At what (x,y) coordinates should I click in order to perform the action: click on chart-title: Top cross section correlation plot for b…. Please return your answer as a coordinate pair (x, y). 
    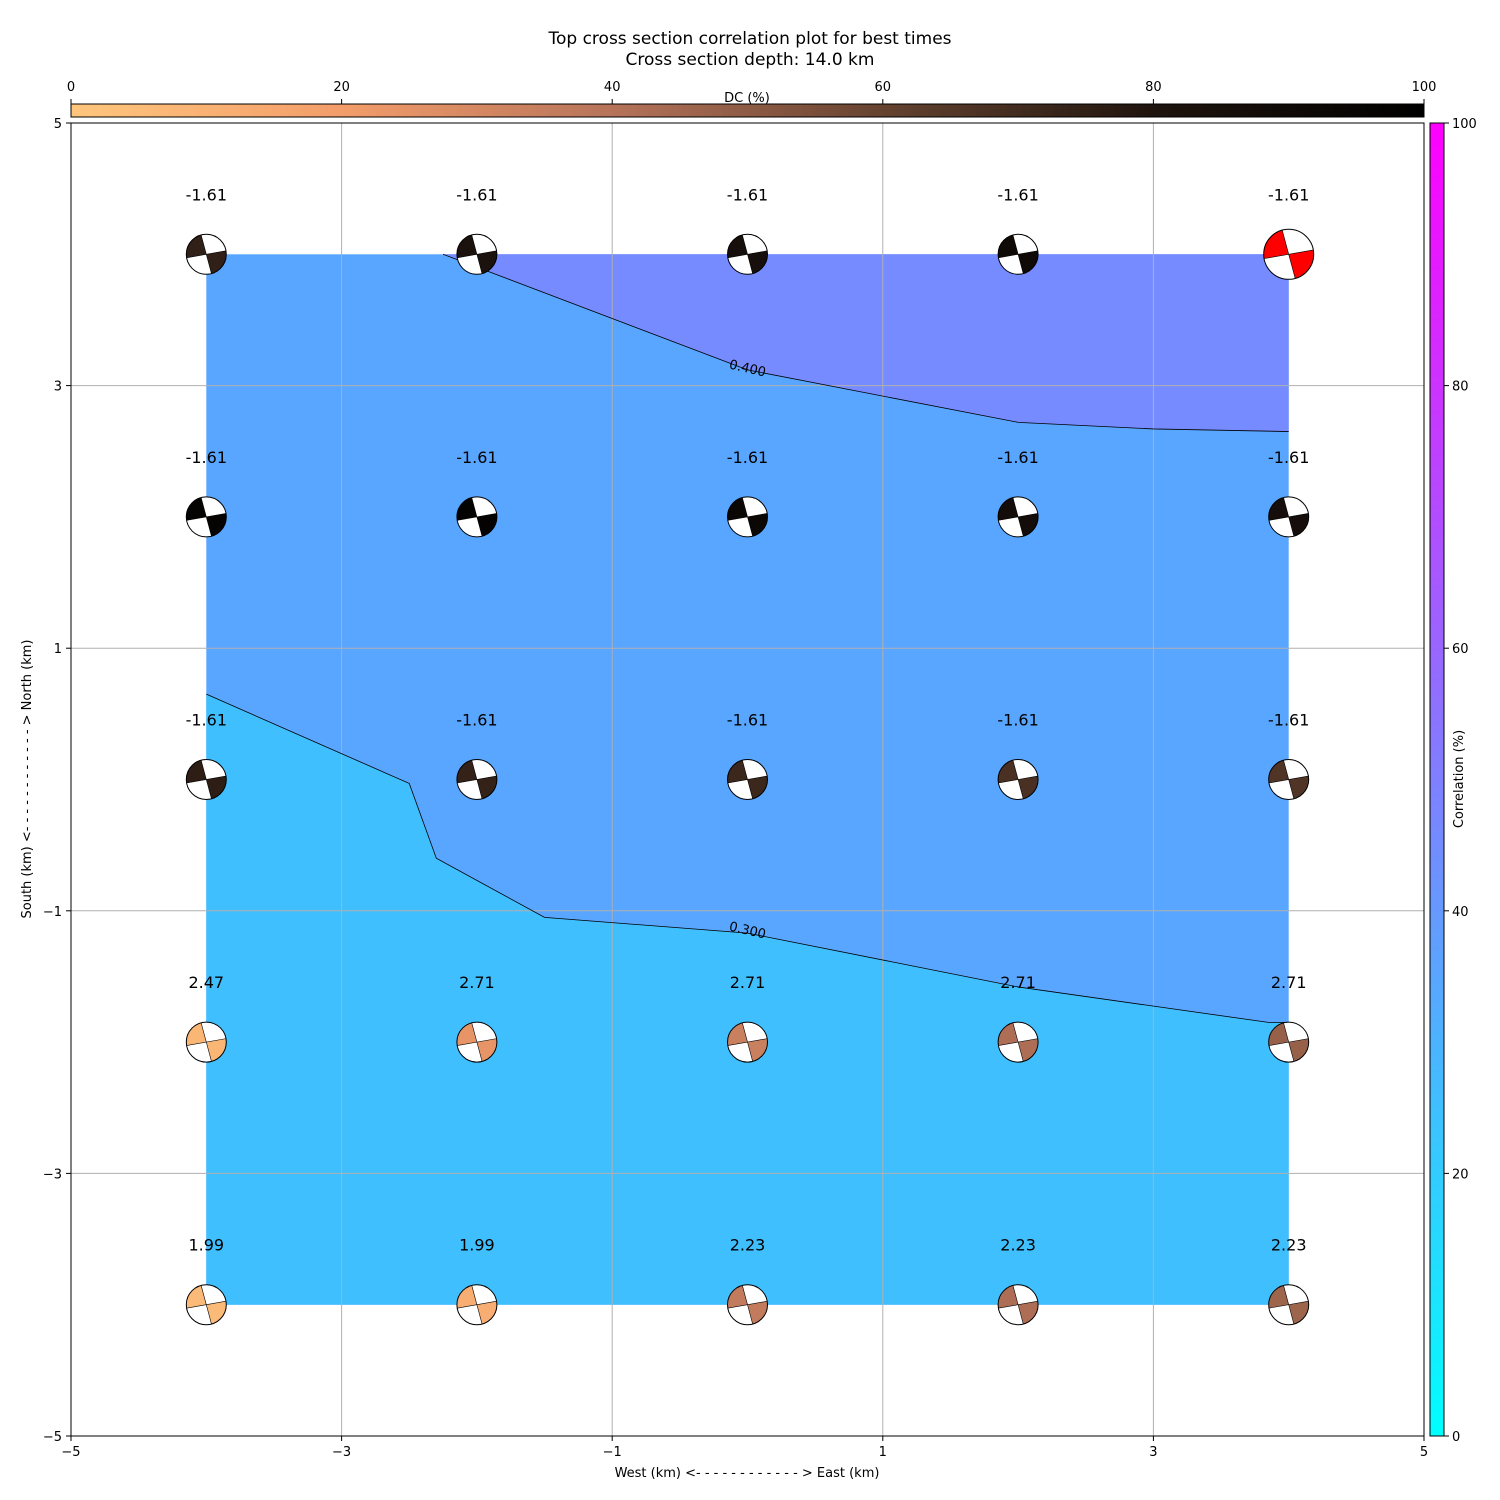
    Looking at the image, I should click on (749, 39).